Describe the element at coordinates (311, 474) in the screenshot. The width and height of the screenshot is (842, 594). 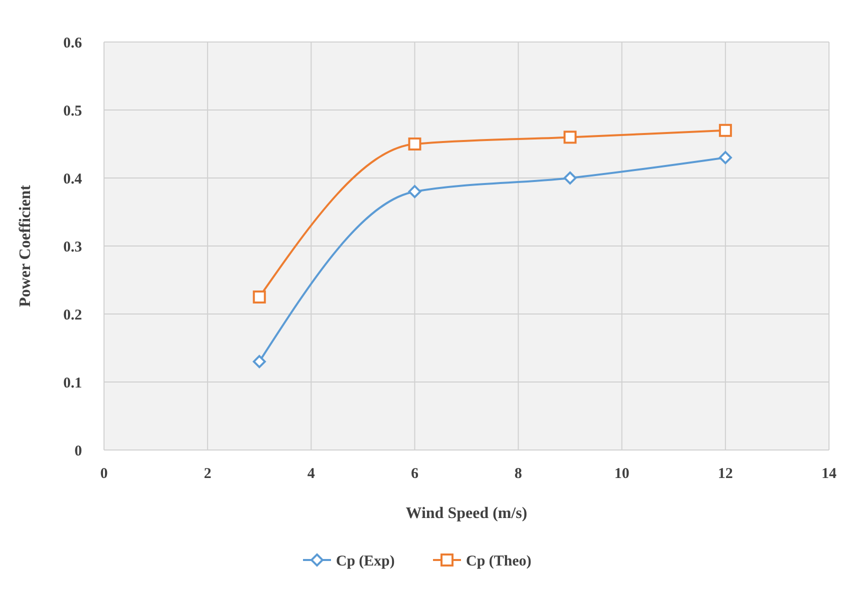
I see `x-tick-label: 4` at that location.